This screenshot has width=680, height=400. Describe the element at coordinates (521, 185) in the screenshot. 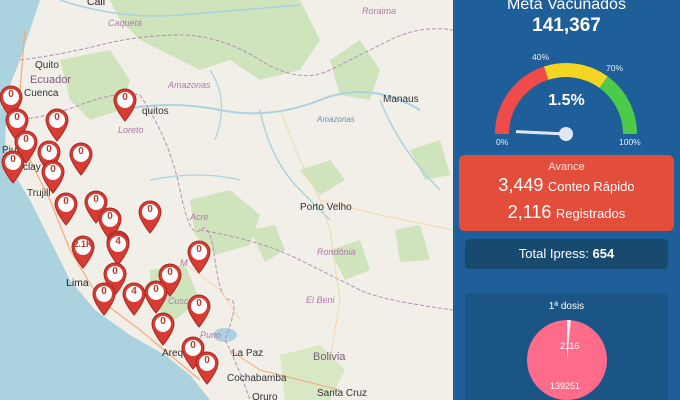

I see `conteo-value: 3,449` at that location.